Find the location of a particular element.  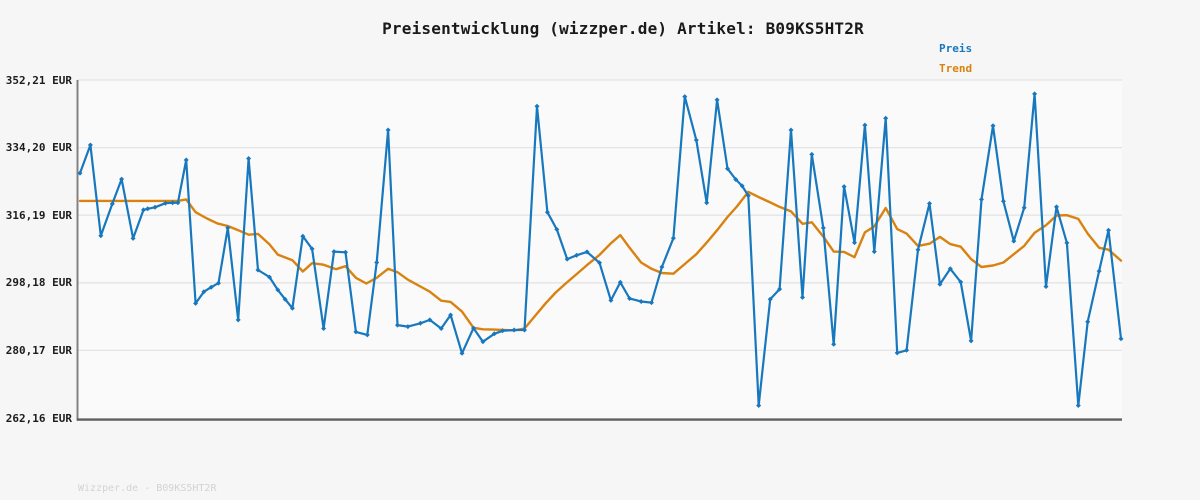

y-axis-label: 316,19 EUR is located at coordinates (38, 215).